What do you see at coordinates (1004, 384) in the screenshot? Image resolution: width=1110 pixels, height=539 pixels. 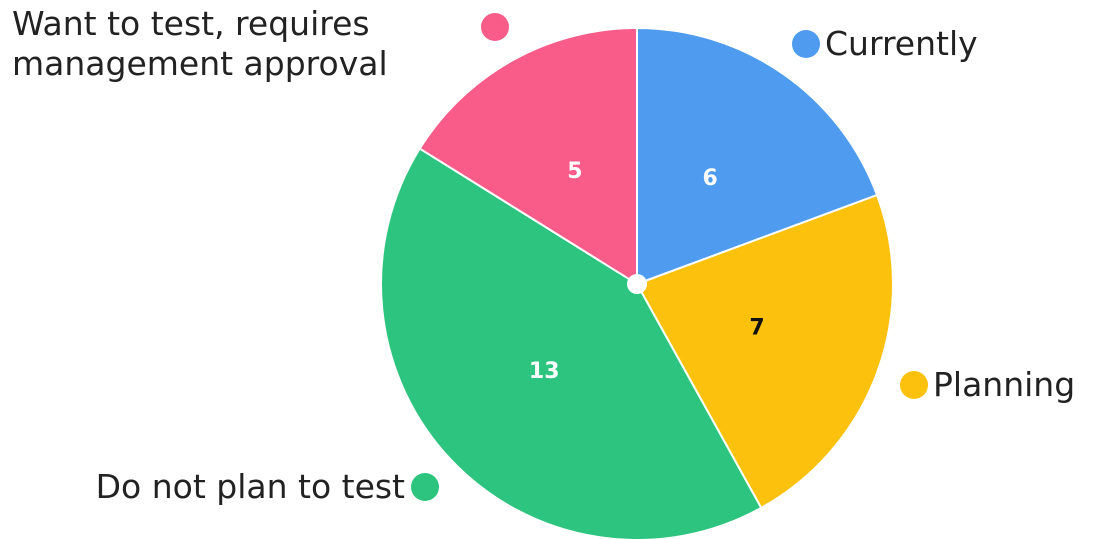 I see `legend-label: Planning` at bounding box center [1004, 384].